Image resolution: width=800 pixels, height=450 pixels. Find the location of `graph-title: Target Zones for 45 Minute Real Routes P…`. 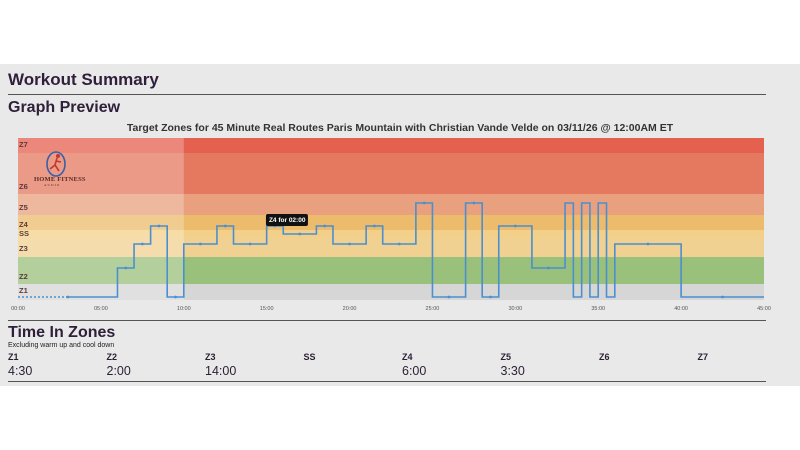

graph-title: Target Zones for 45 Minute Real Routes P… is located at coordinates (400, 128).